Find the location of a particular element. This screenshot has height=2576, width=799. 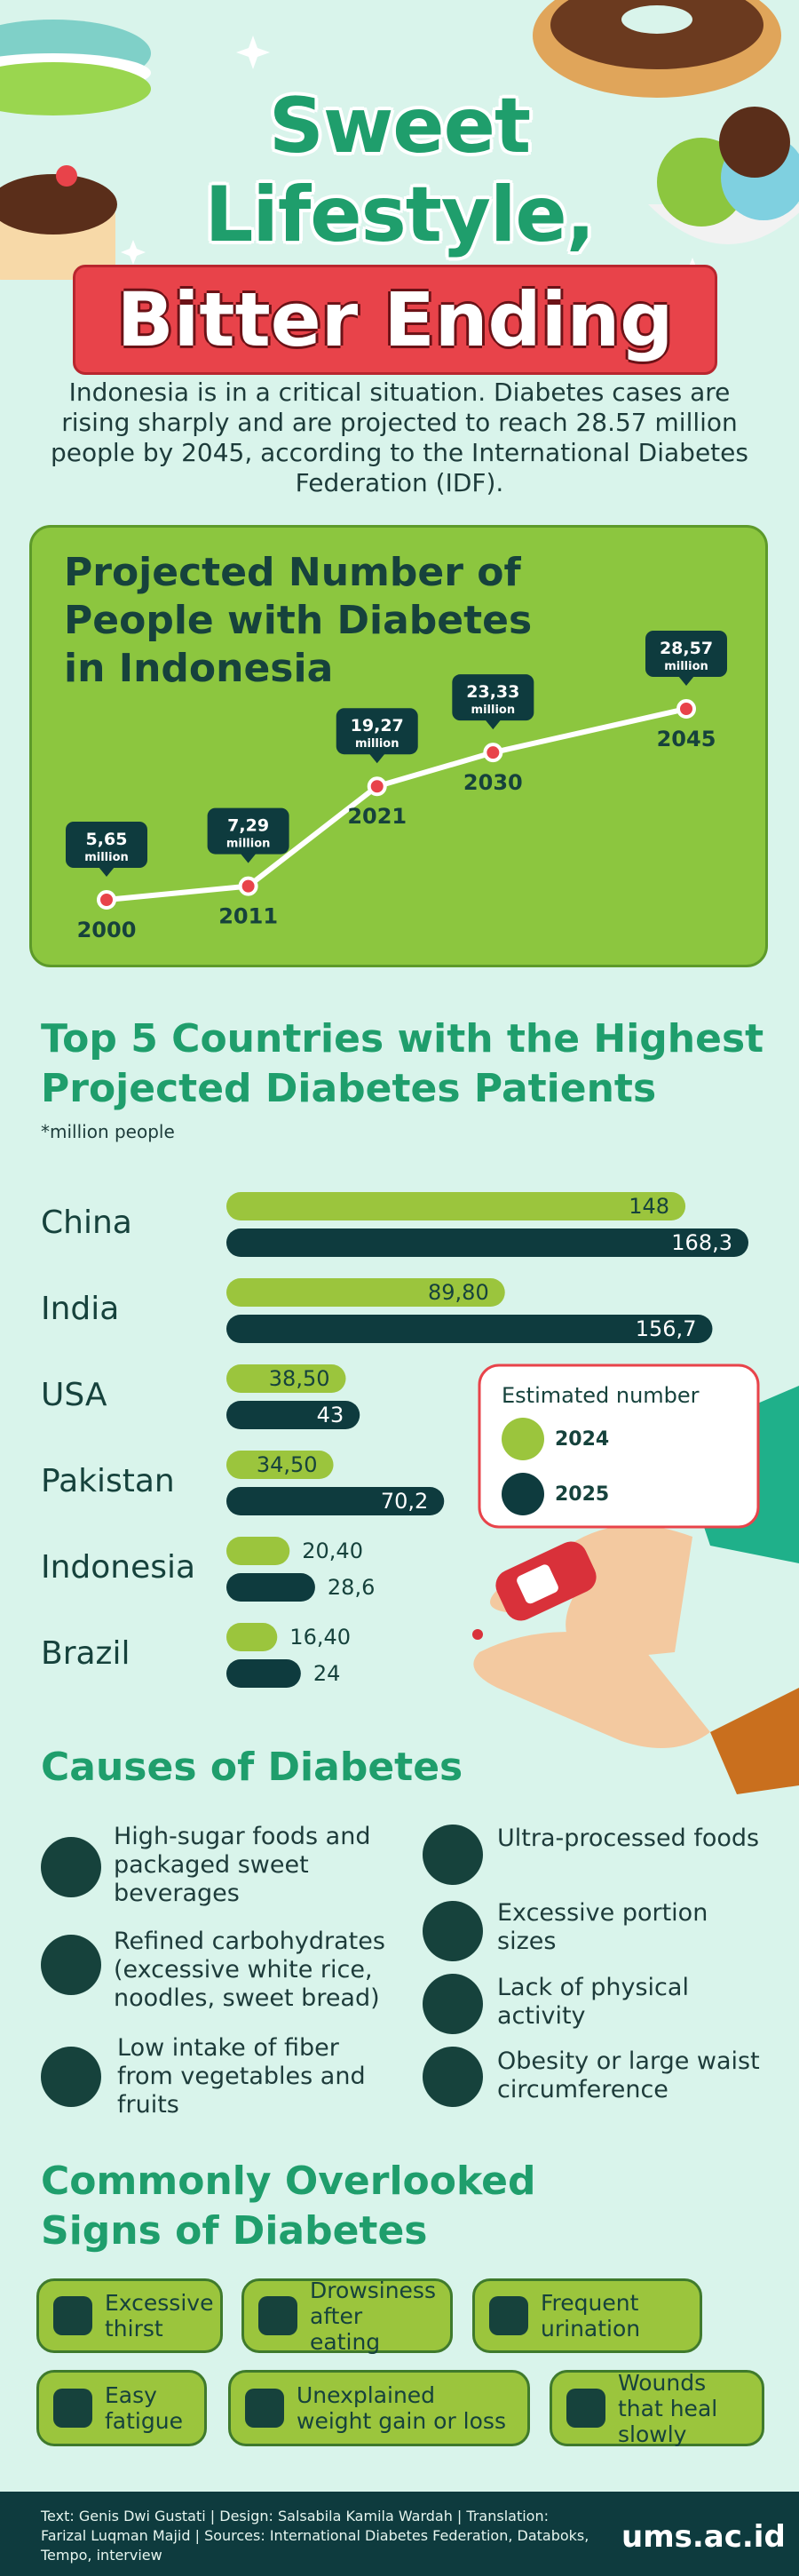

sign-text: Easy fatigue is located at coordinates (144, 2408).